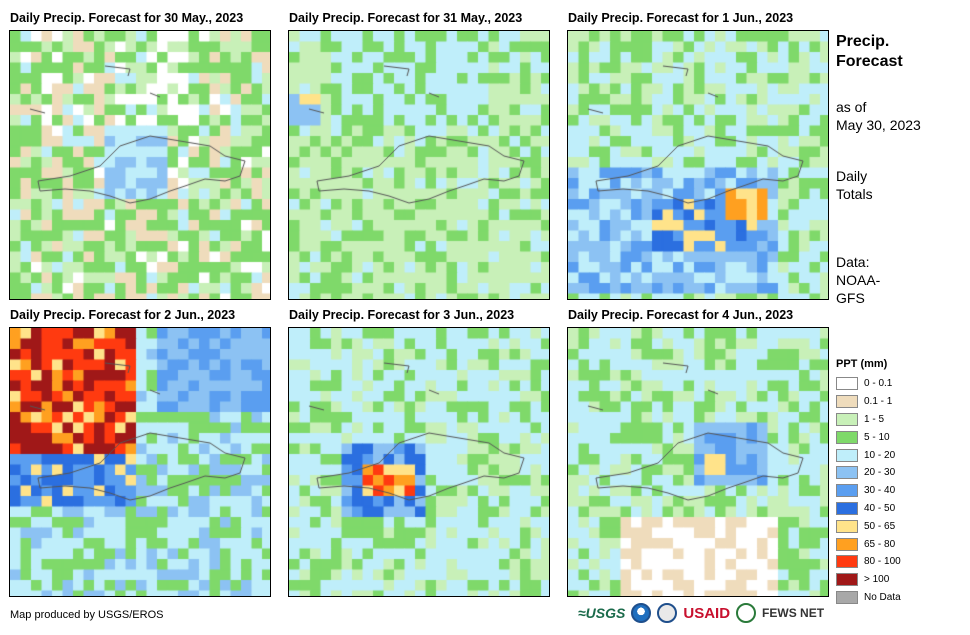 The width and height of the screenshot is (970, 635). Describe the element at coordinates (880, 508) in the screenshot. I see `legend-label: 40 - 50` at that location.